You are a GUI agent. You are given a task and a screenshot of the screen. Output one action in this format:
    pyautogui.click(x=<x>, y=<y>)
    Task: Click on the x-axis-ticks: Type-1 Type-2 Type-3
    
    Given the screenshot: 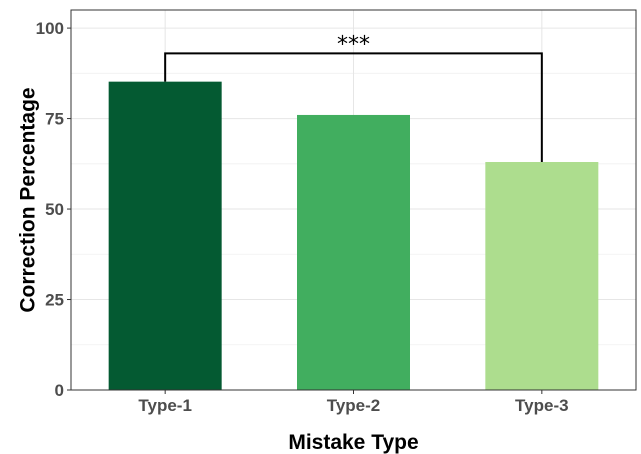 What is the action you would take?
    pyautogui.click(x=353, y=402)
    